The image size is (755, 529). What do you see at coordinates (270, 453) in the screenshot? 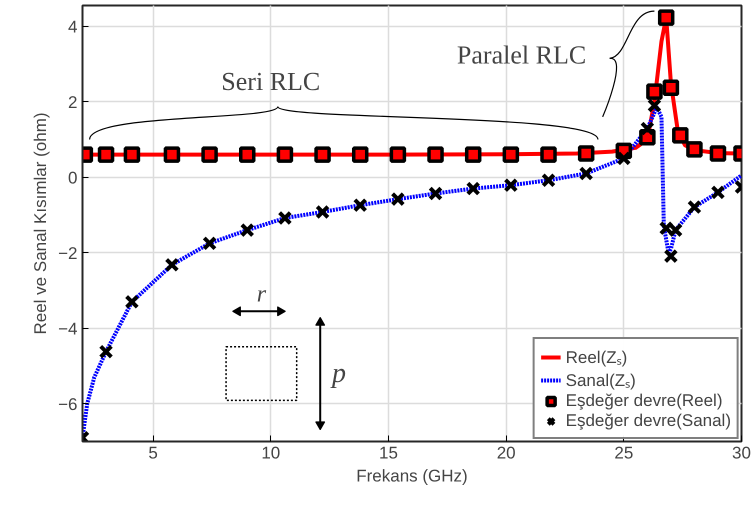
I see `x-tick-label: 10` at bounding box center [270, 453].